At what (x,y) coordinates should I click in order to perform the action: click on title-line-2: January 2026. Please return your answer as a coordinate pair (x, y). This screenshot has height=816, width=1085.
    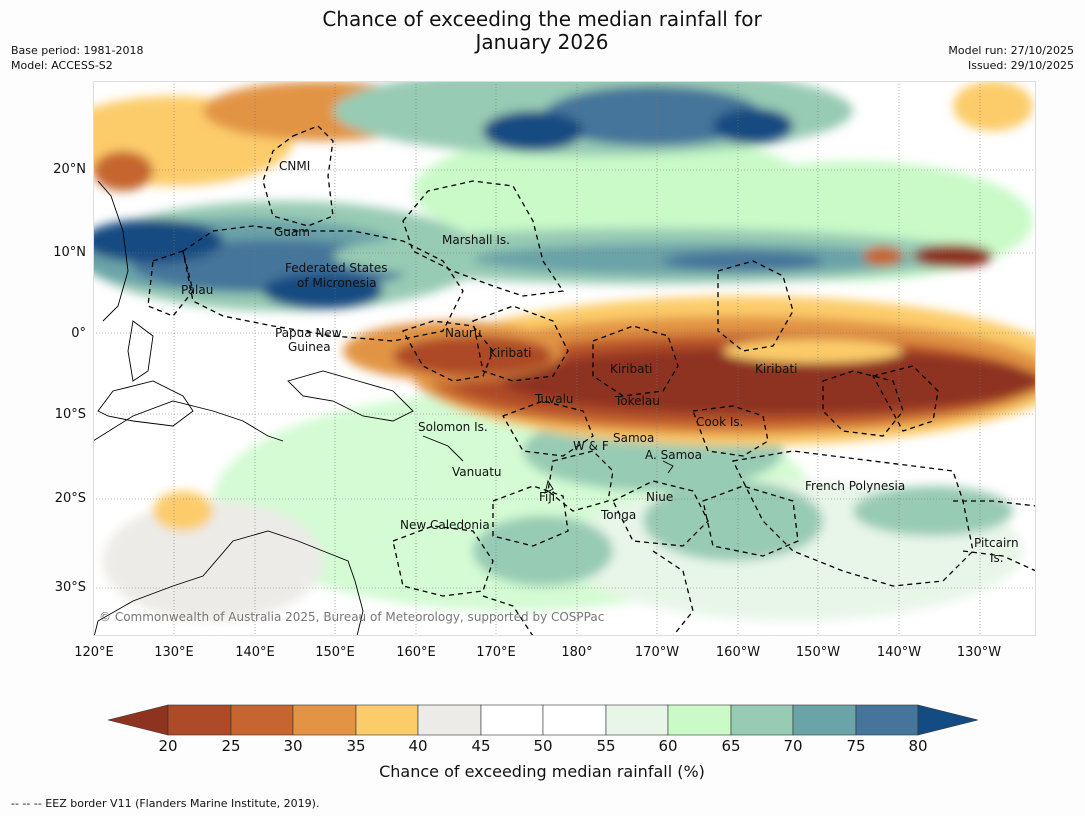
    Looking at the image, I should click on (542, 42).